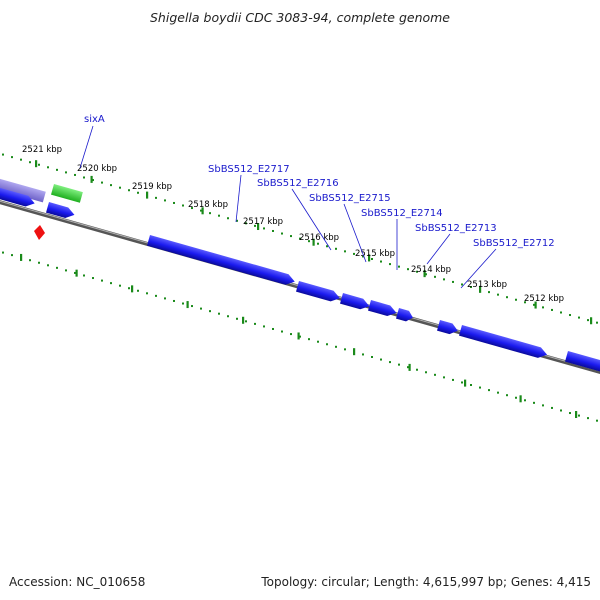  Describe the element at coordinates (383, 309) in the screenshot. I see `feature-cds-E2714` at that location.